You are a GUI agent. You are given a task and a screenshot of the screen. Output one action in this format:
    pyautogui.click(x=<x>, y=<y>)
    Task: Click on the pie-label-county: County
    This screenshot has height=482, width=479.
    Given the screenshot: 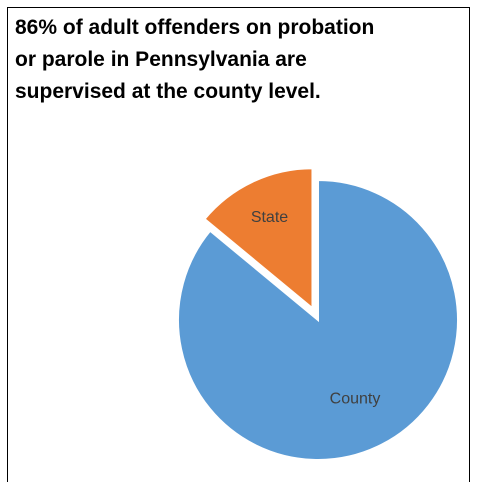 What is the action you would take?
    pyautogui.click(x=355, y=399)
    